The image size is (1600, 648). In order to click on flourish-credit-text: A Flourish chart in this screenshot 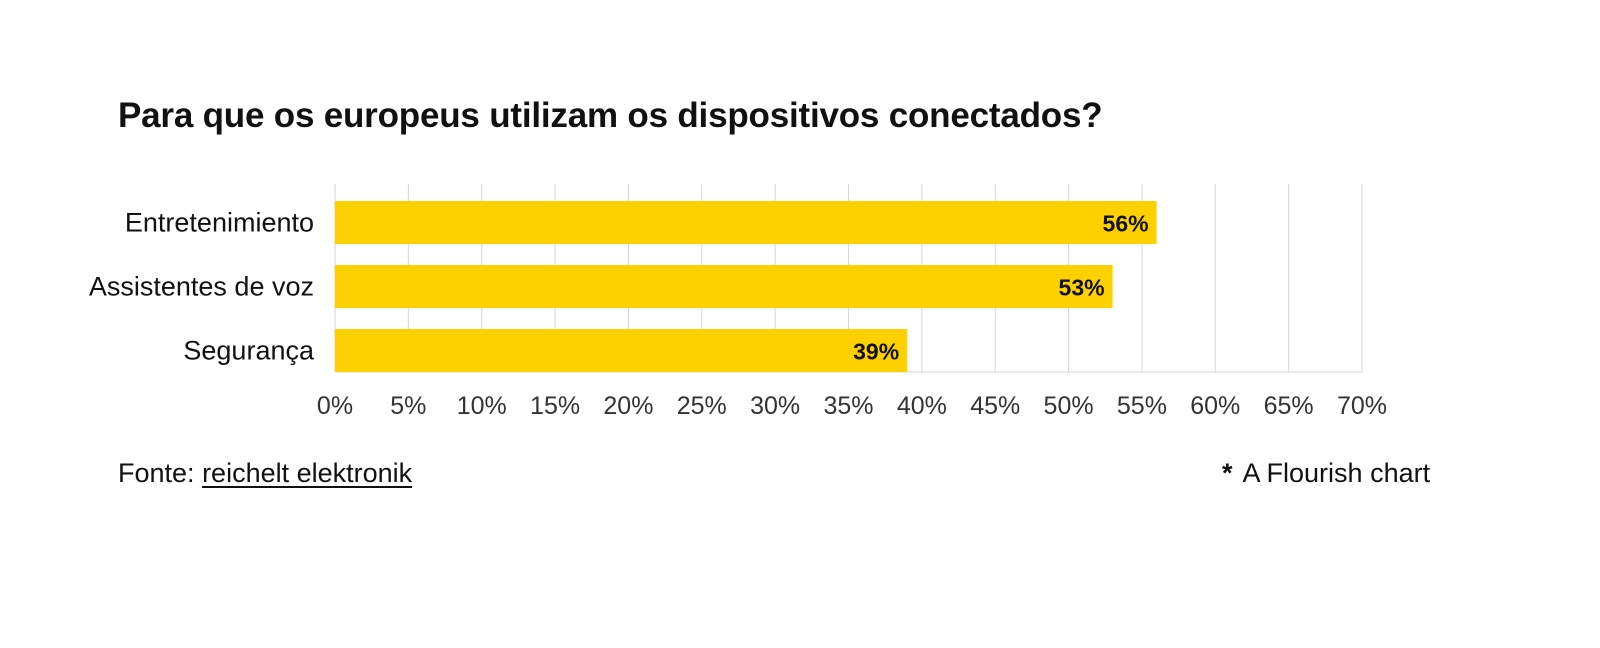, I will do `click(1336, 473)`.